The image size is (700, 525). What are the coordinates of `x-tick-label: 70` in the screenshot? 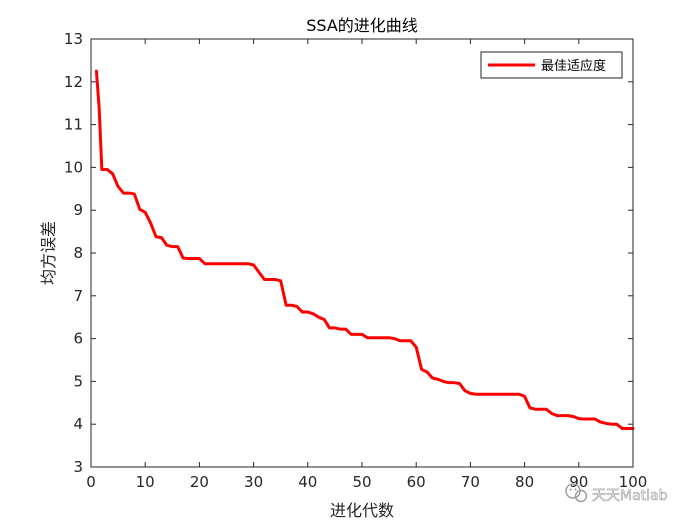 It's located at (470, 482).